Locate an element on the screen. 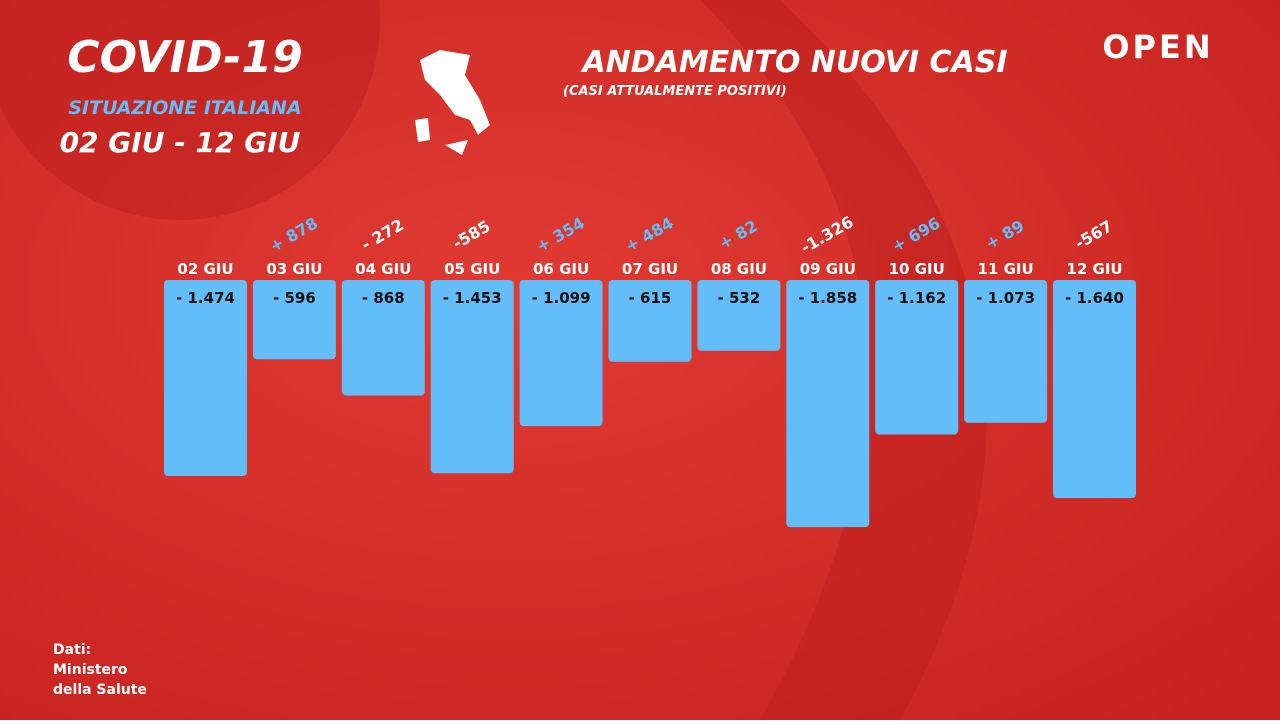 The height and width of the screenshot is (724, 1280). x-tick-label: 09 GIU is located at coordinates (828, 269).